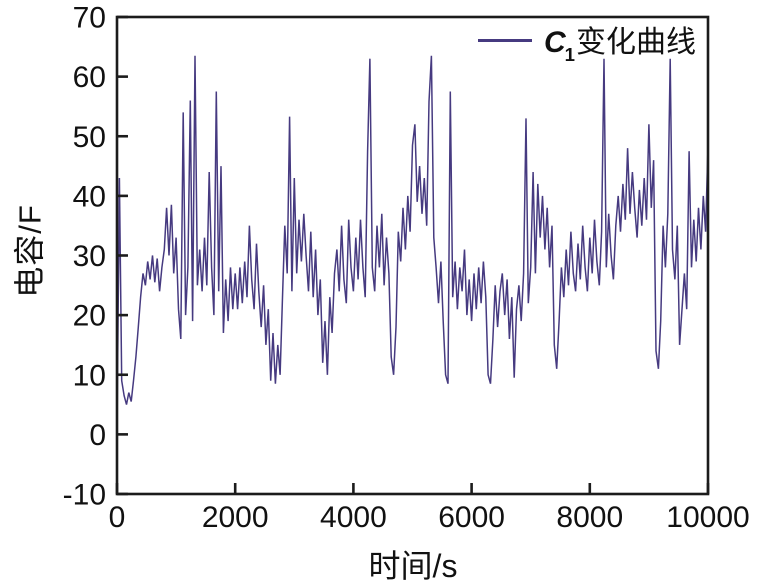 This screenshot has width=757, height=587. What do you see at coordinates (353, 517) in the screenshot?
I see `x-tick-label: 4000` at bounding box center [353, 517].